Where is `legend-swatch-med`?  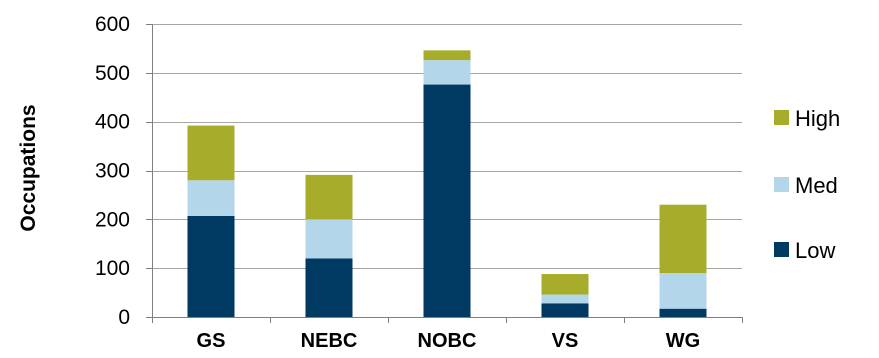
legend-swatch-med is located at coordinates (781, 184).